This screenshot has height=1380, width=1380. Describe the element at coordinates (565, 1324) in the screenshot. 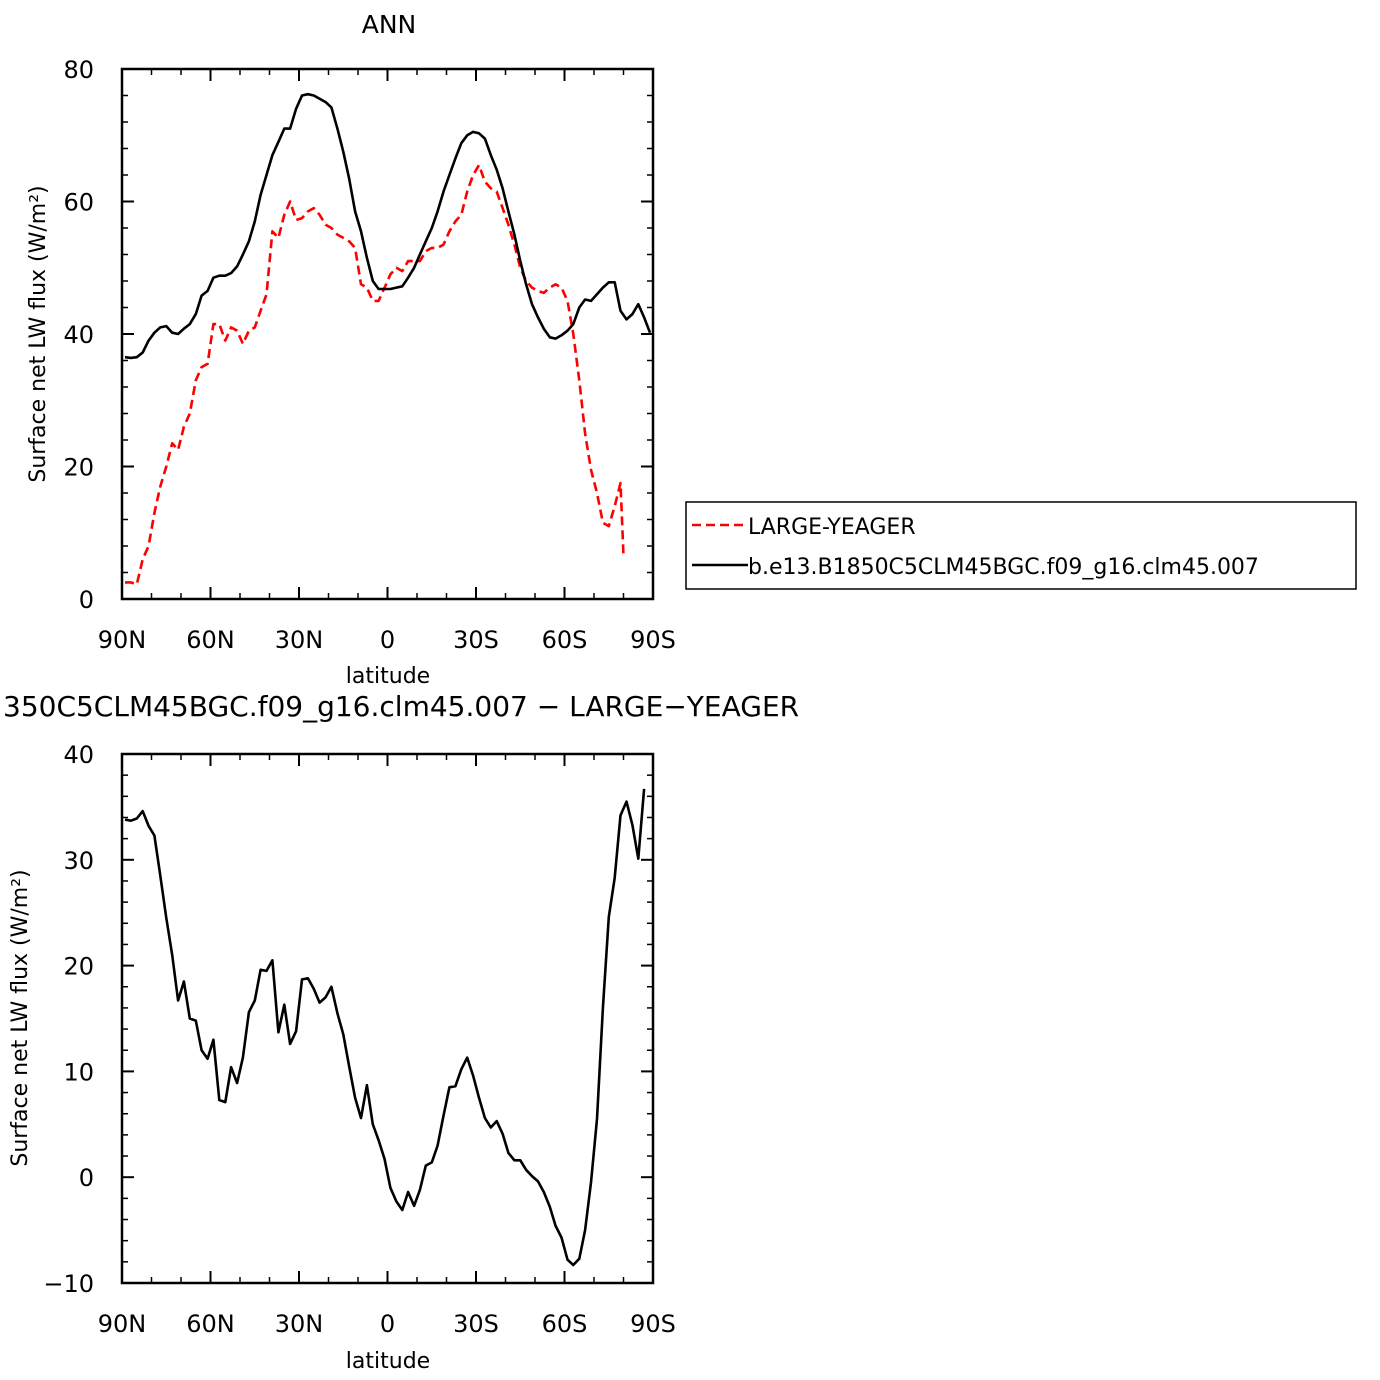

I see `bottom-x-tick-label: 60S` at that location.